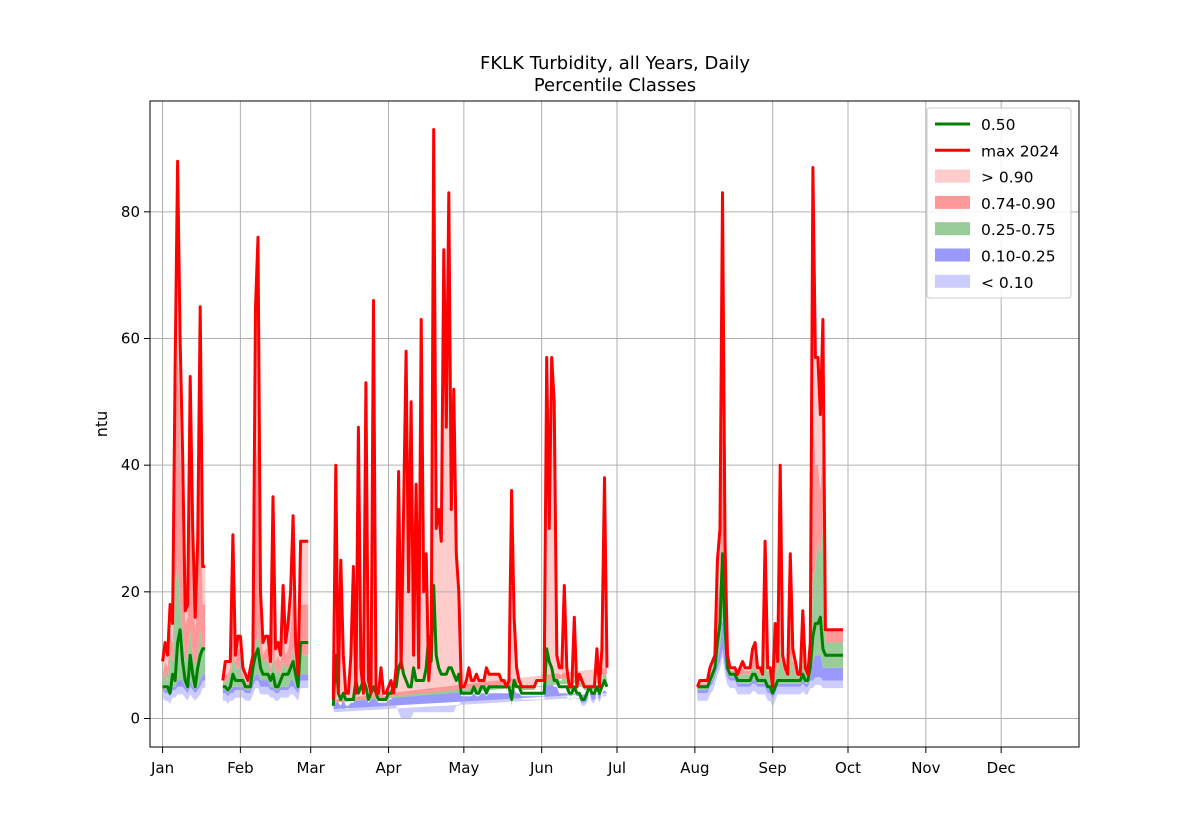 Image resolution: width=1200 pixels, height=840 pixels. I want to click on legend-label: < 0.10, so click(1007, 283).